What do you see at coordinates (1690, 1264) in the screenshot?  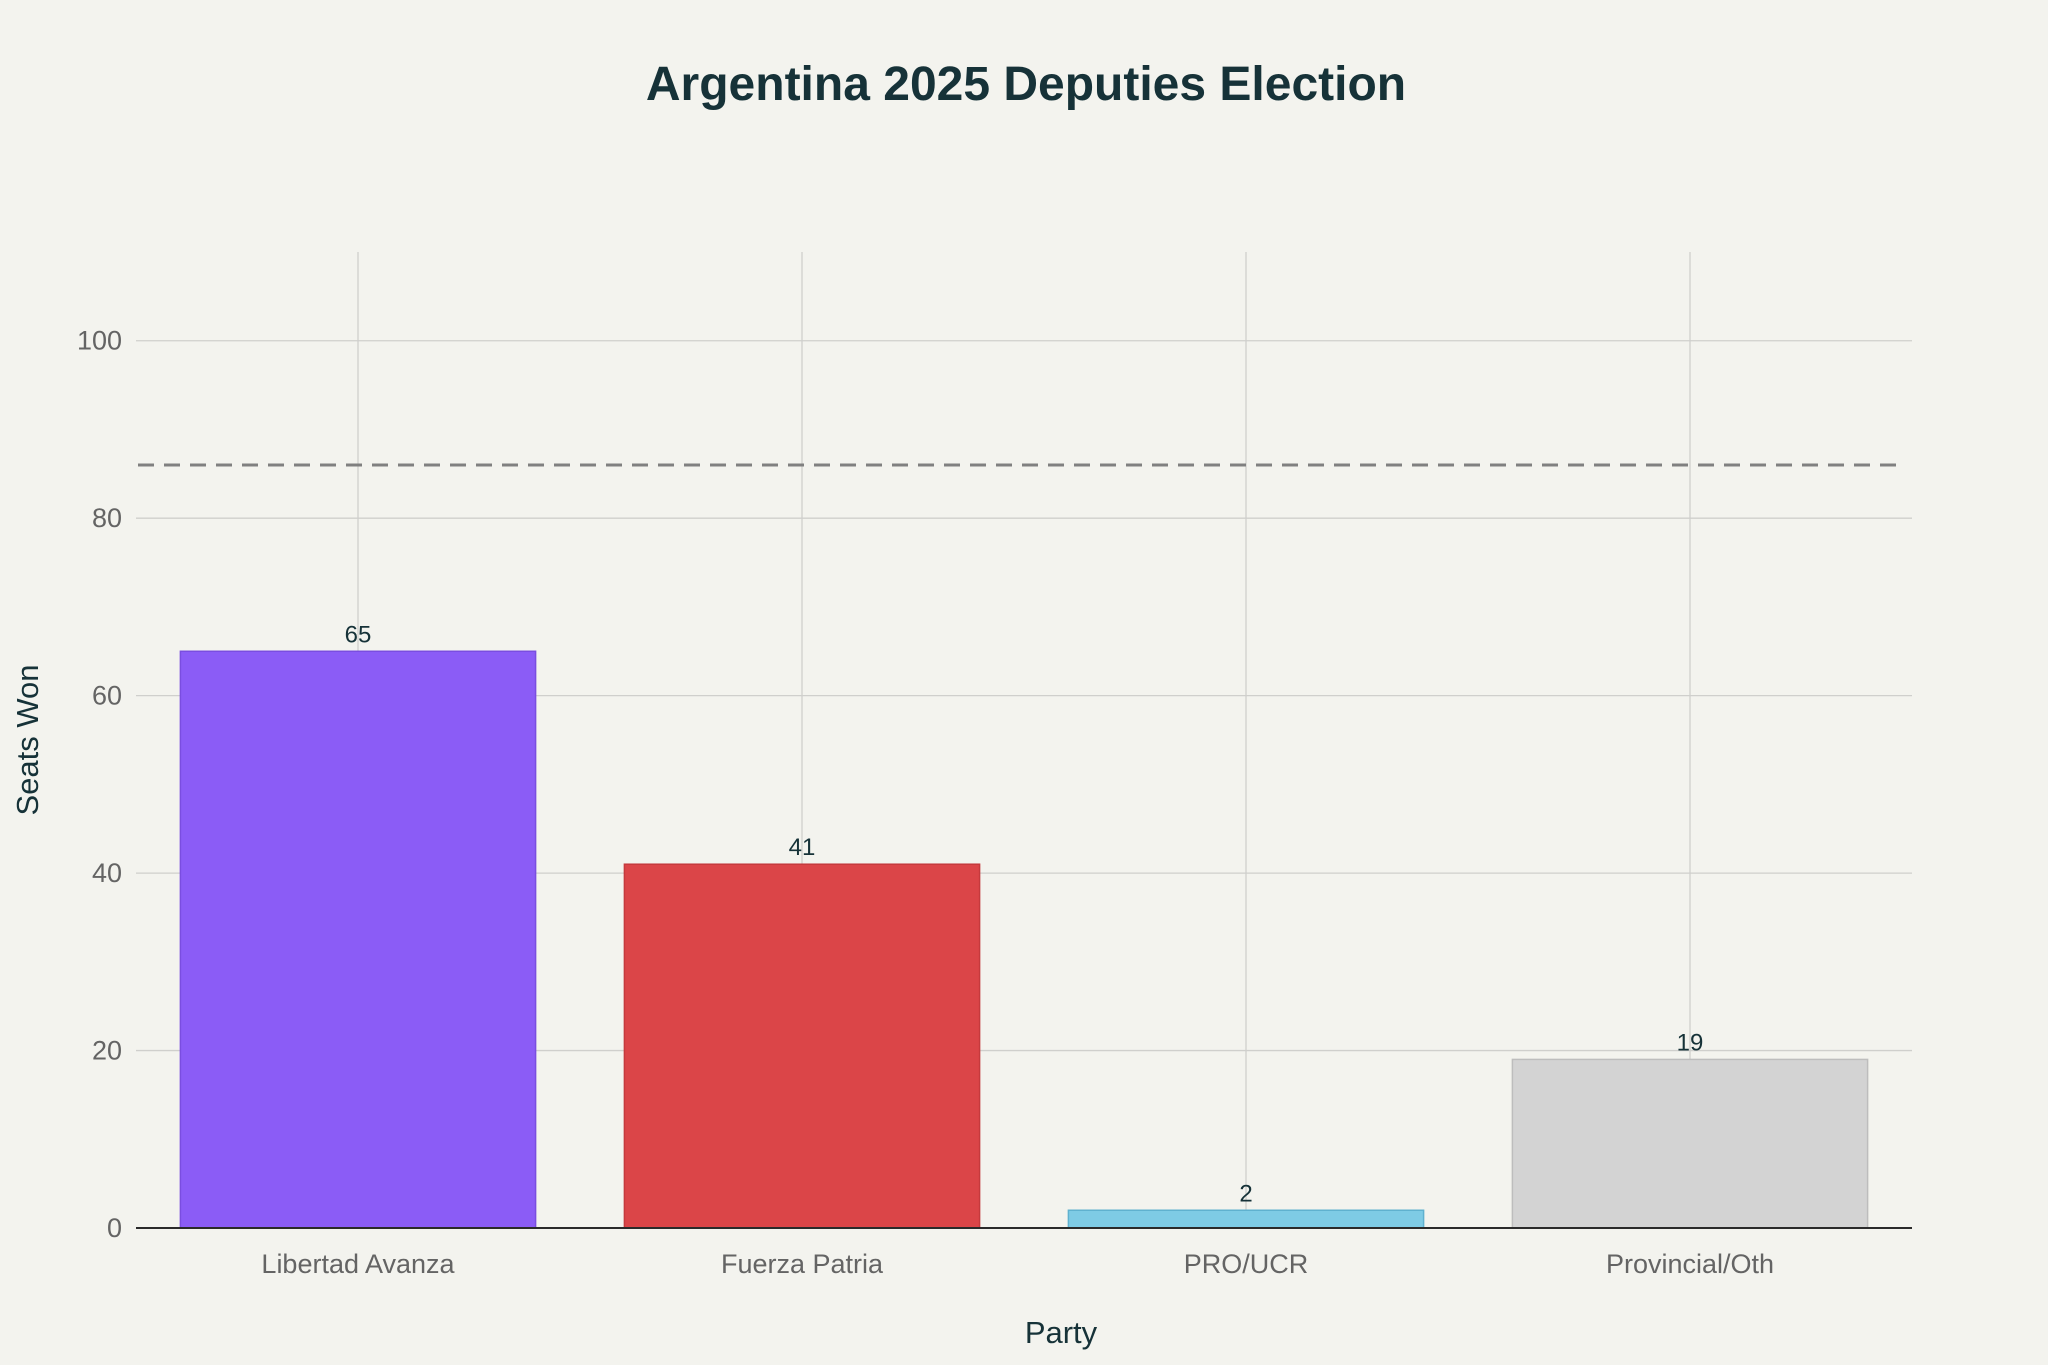 I see `x-tick-label: Provincial/Oth` at bounding box center [1690, 1264].